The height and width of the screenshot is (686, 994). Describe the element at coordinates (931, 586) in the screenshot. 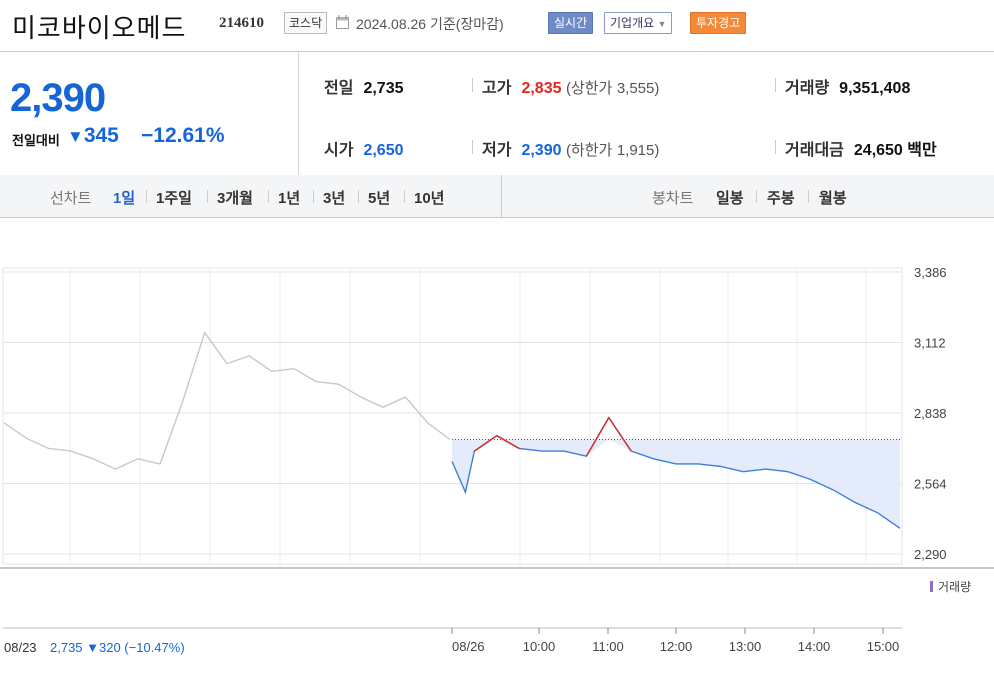

I see `volume-legend-swatch` at that location.